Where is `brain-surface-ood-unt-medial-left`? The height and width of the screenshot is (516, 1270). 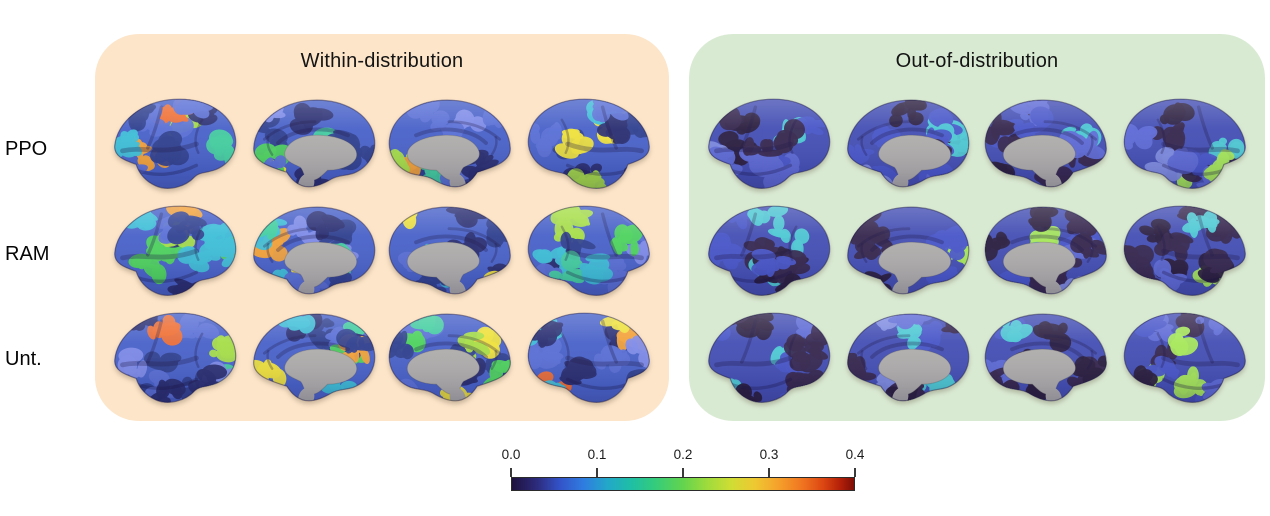 brain-surface-ood-unt-medial-left is located at coordinates (907, 359).